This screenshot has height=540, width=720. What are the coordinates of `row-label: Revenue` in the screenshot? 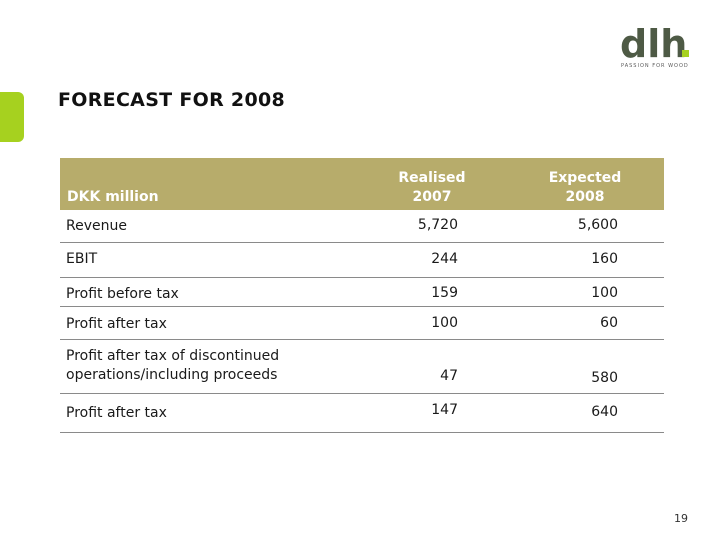 It's located at (96, 226).